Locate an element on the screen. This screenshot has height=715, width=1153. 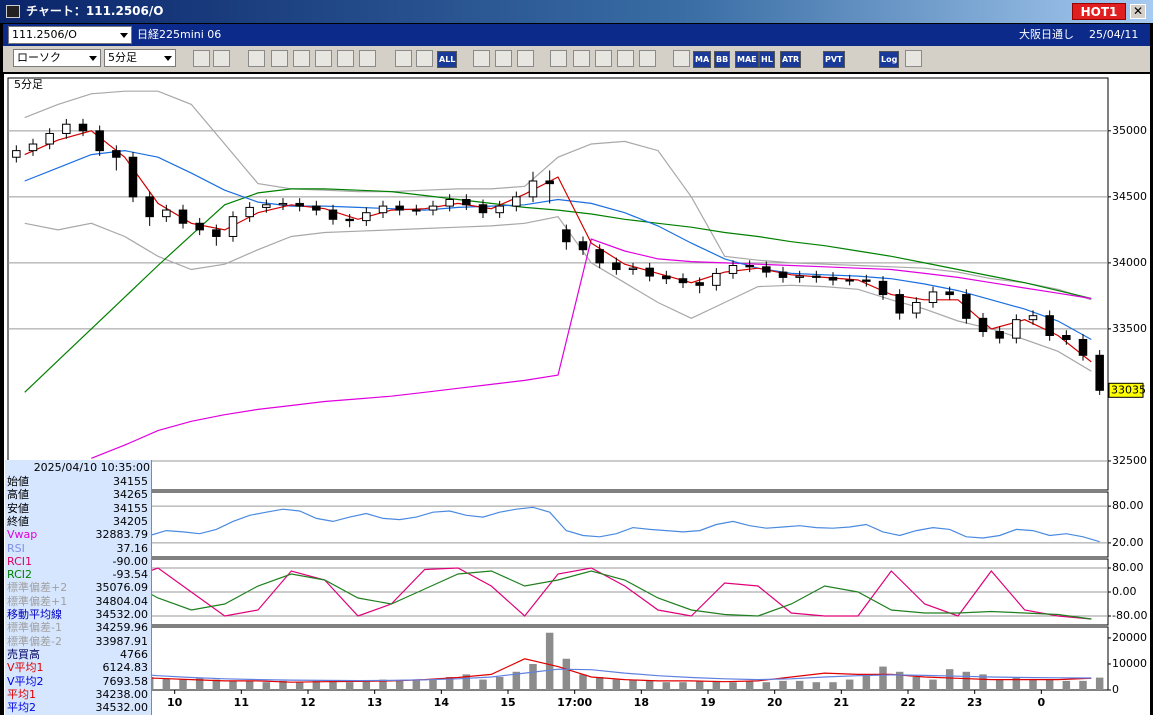
hot-button: HOT1 is located at coordinates (1099, 11).